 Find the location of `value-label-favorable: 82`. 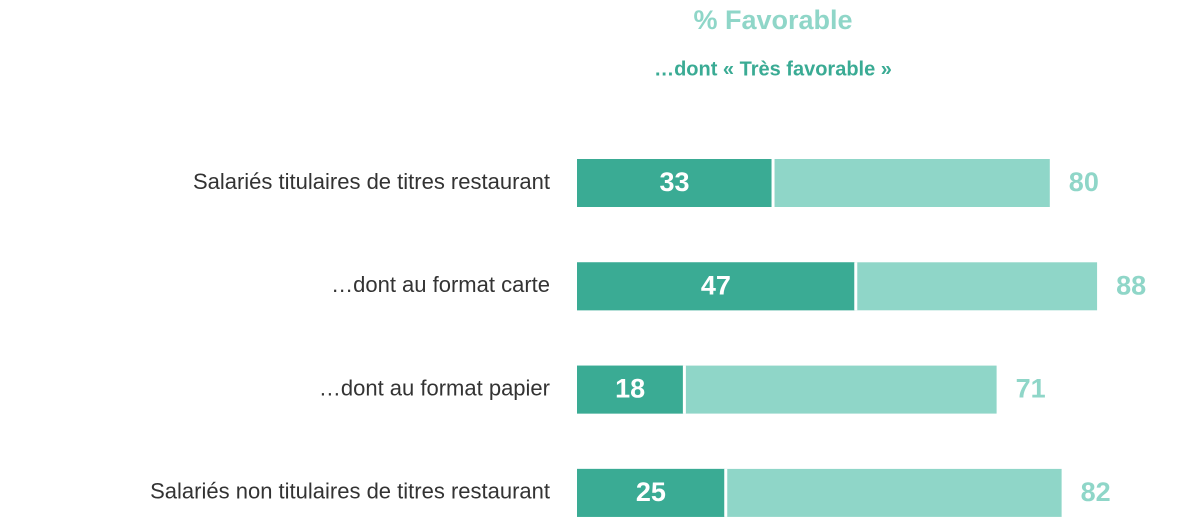

value-label-favorable: 82 is located at coordinates (1096, 492).